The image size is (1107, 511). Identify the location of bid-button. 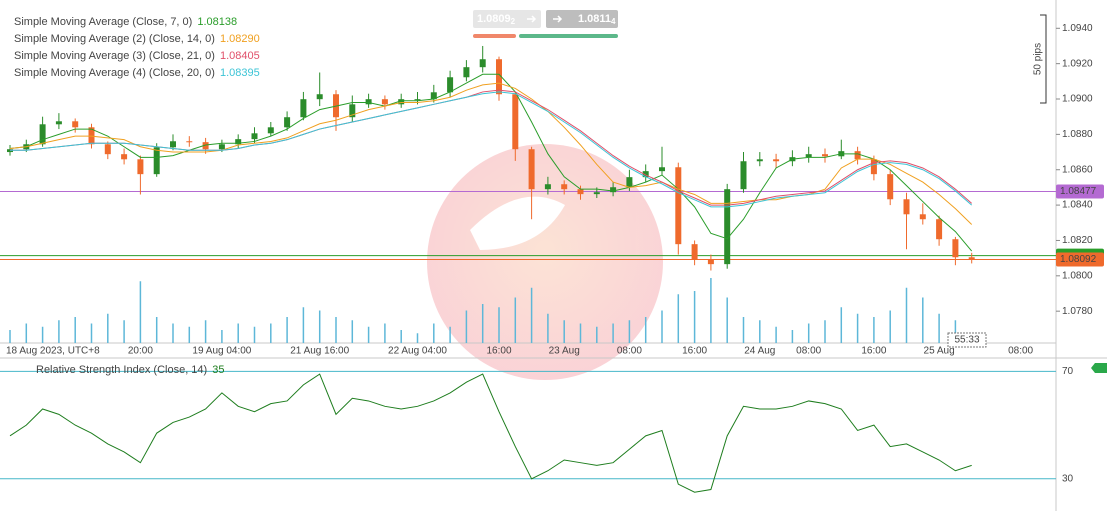
(507, 19).